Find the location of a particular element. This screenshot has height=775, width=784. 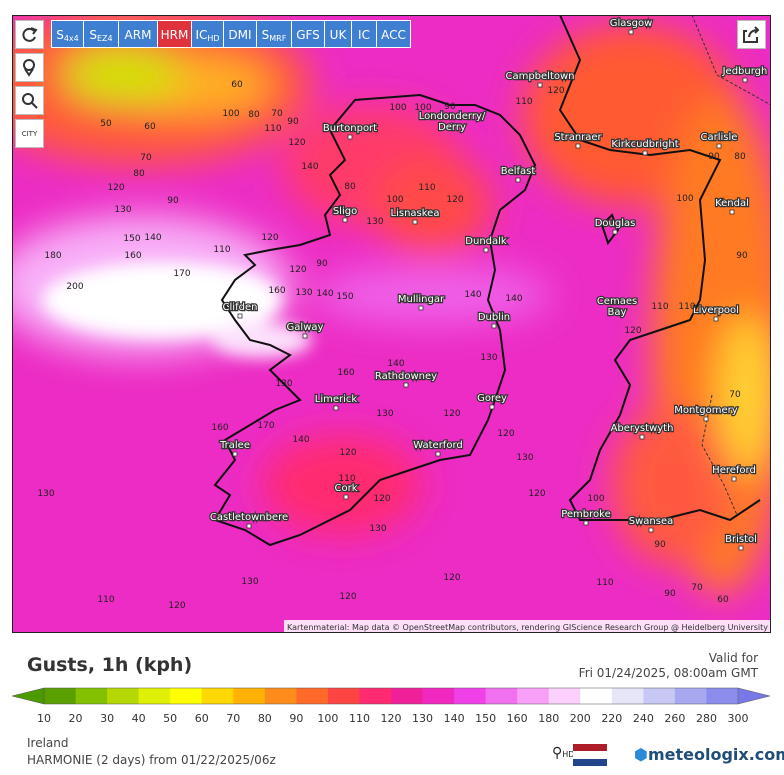

search-icon: ⚲ is located at coordinates (557, 753).